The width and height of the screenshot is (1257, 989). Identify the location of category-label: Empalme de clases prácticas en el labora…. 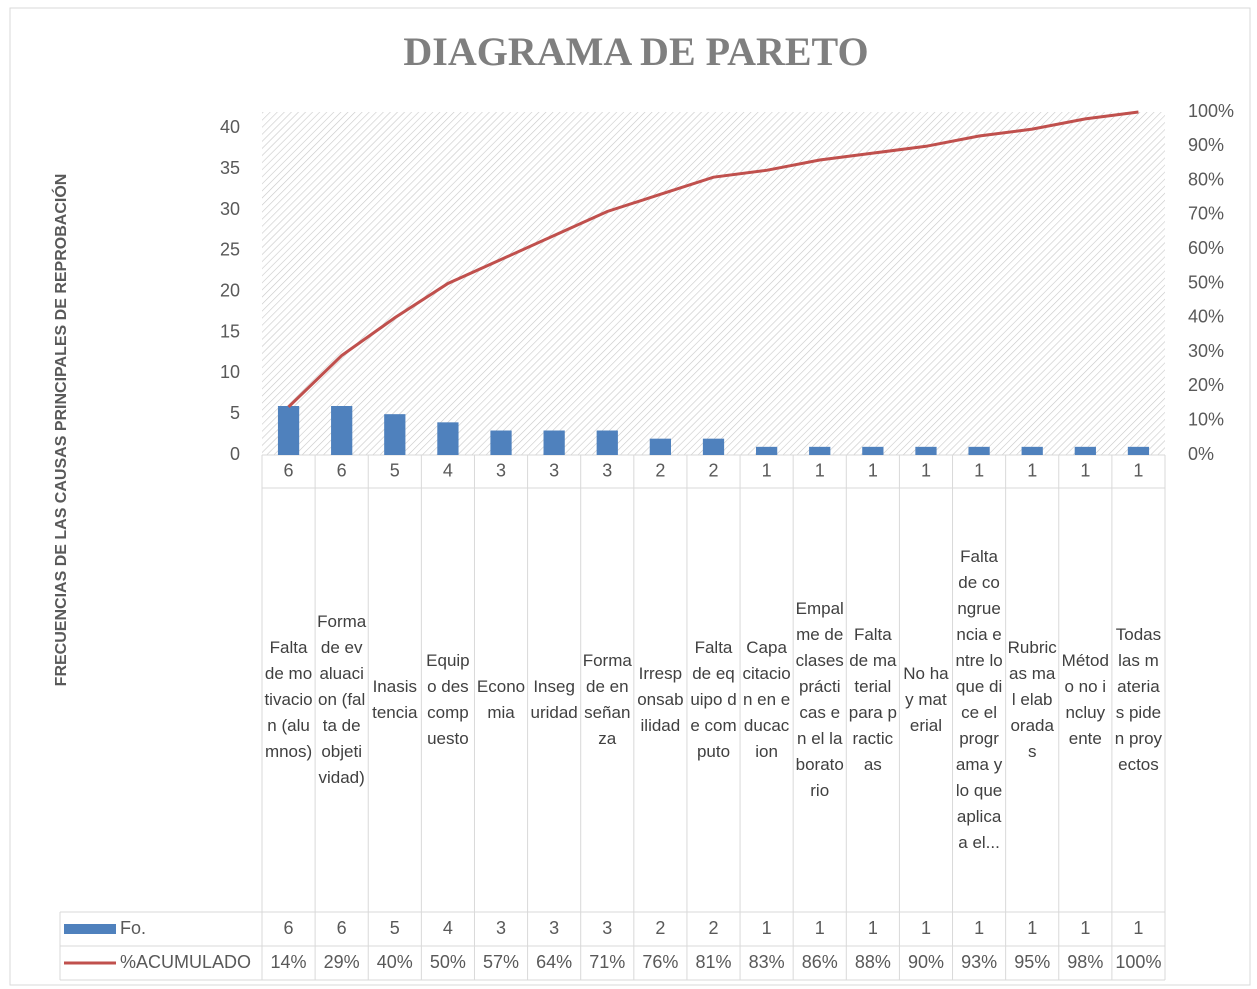
(819, 699).